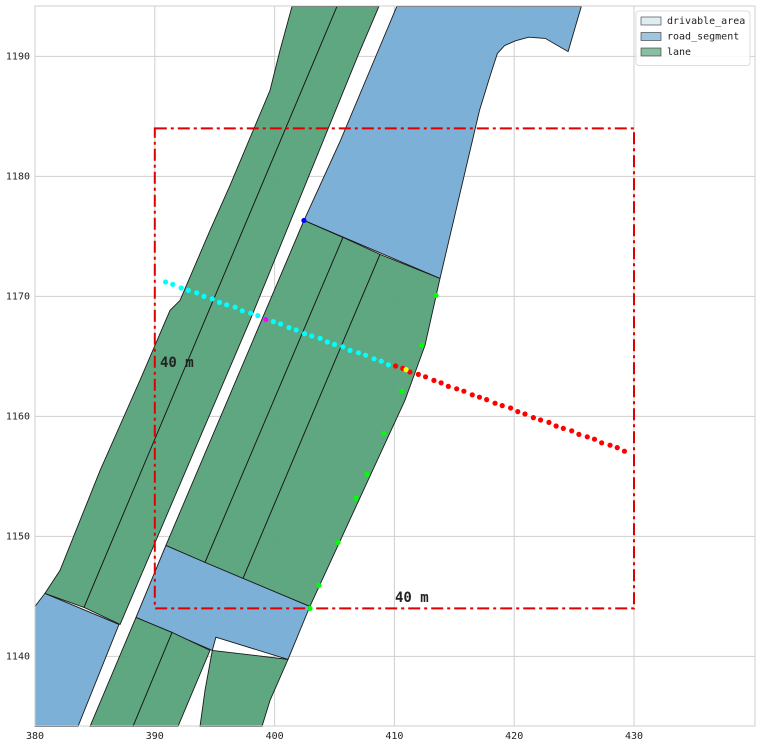 Image resolution: width=761 pixels, height=747 pixels. Describe the element at coordinates (18, 56) in the screenshot. I see `y-tick-label: 1190` at that location.